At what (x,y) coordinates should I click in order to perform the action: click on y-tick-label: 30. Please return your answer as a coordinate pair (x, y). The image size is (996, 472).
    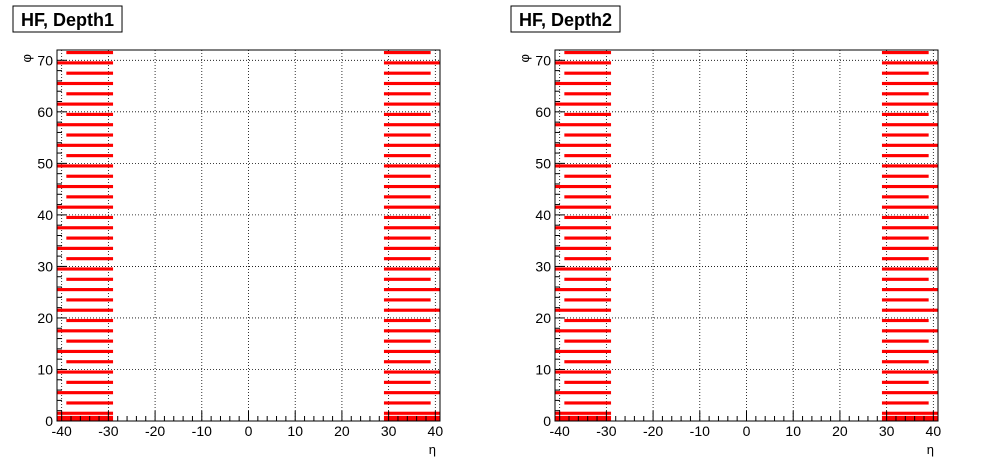
    Looking at the image, I should click on (45, 266).